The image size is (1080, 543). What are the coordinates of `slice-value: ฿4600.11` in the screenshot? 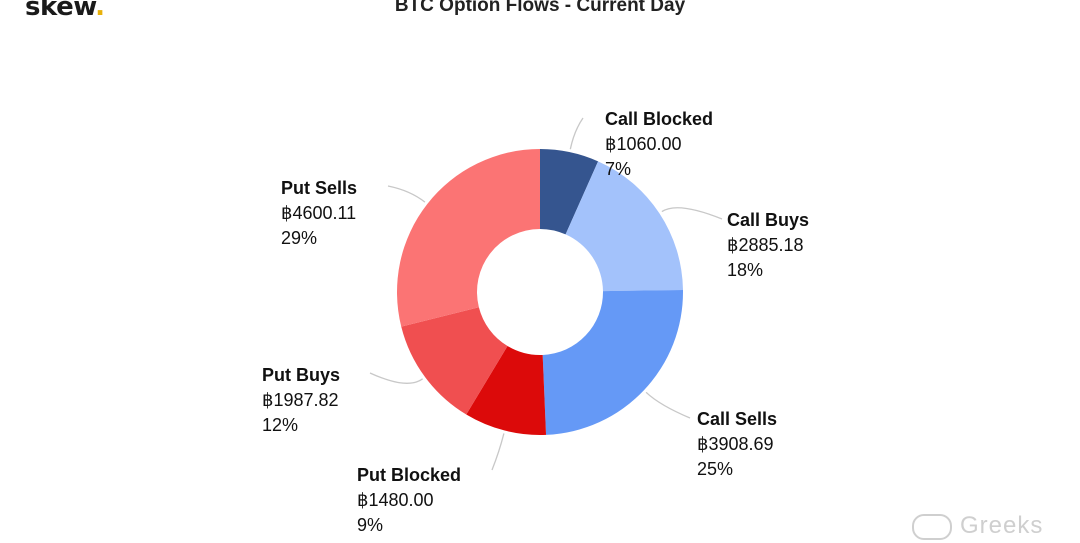 It's located at (319, 213).